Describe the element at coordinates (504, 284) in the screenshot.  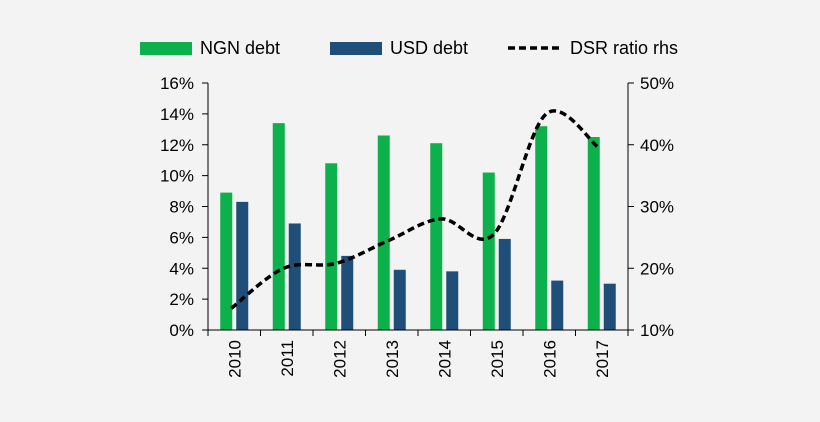
I see `bar-usd-debt-2015` at that location.